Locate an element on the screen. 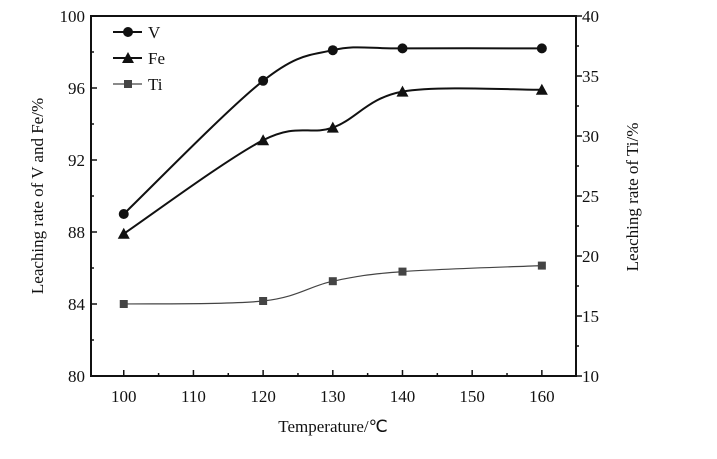 This screenshot has height=459, width=717. x-tick-label: 140 is located at coordinates (403, 396).